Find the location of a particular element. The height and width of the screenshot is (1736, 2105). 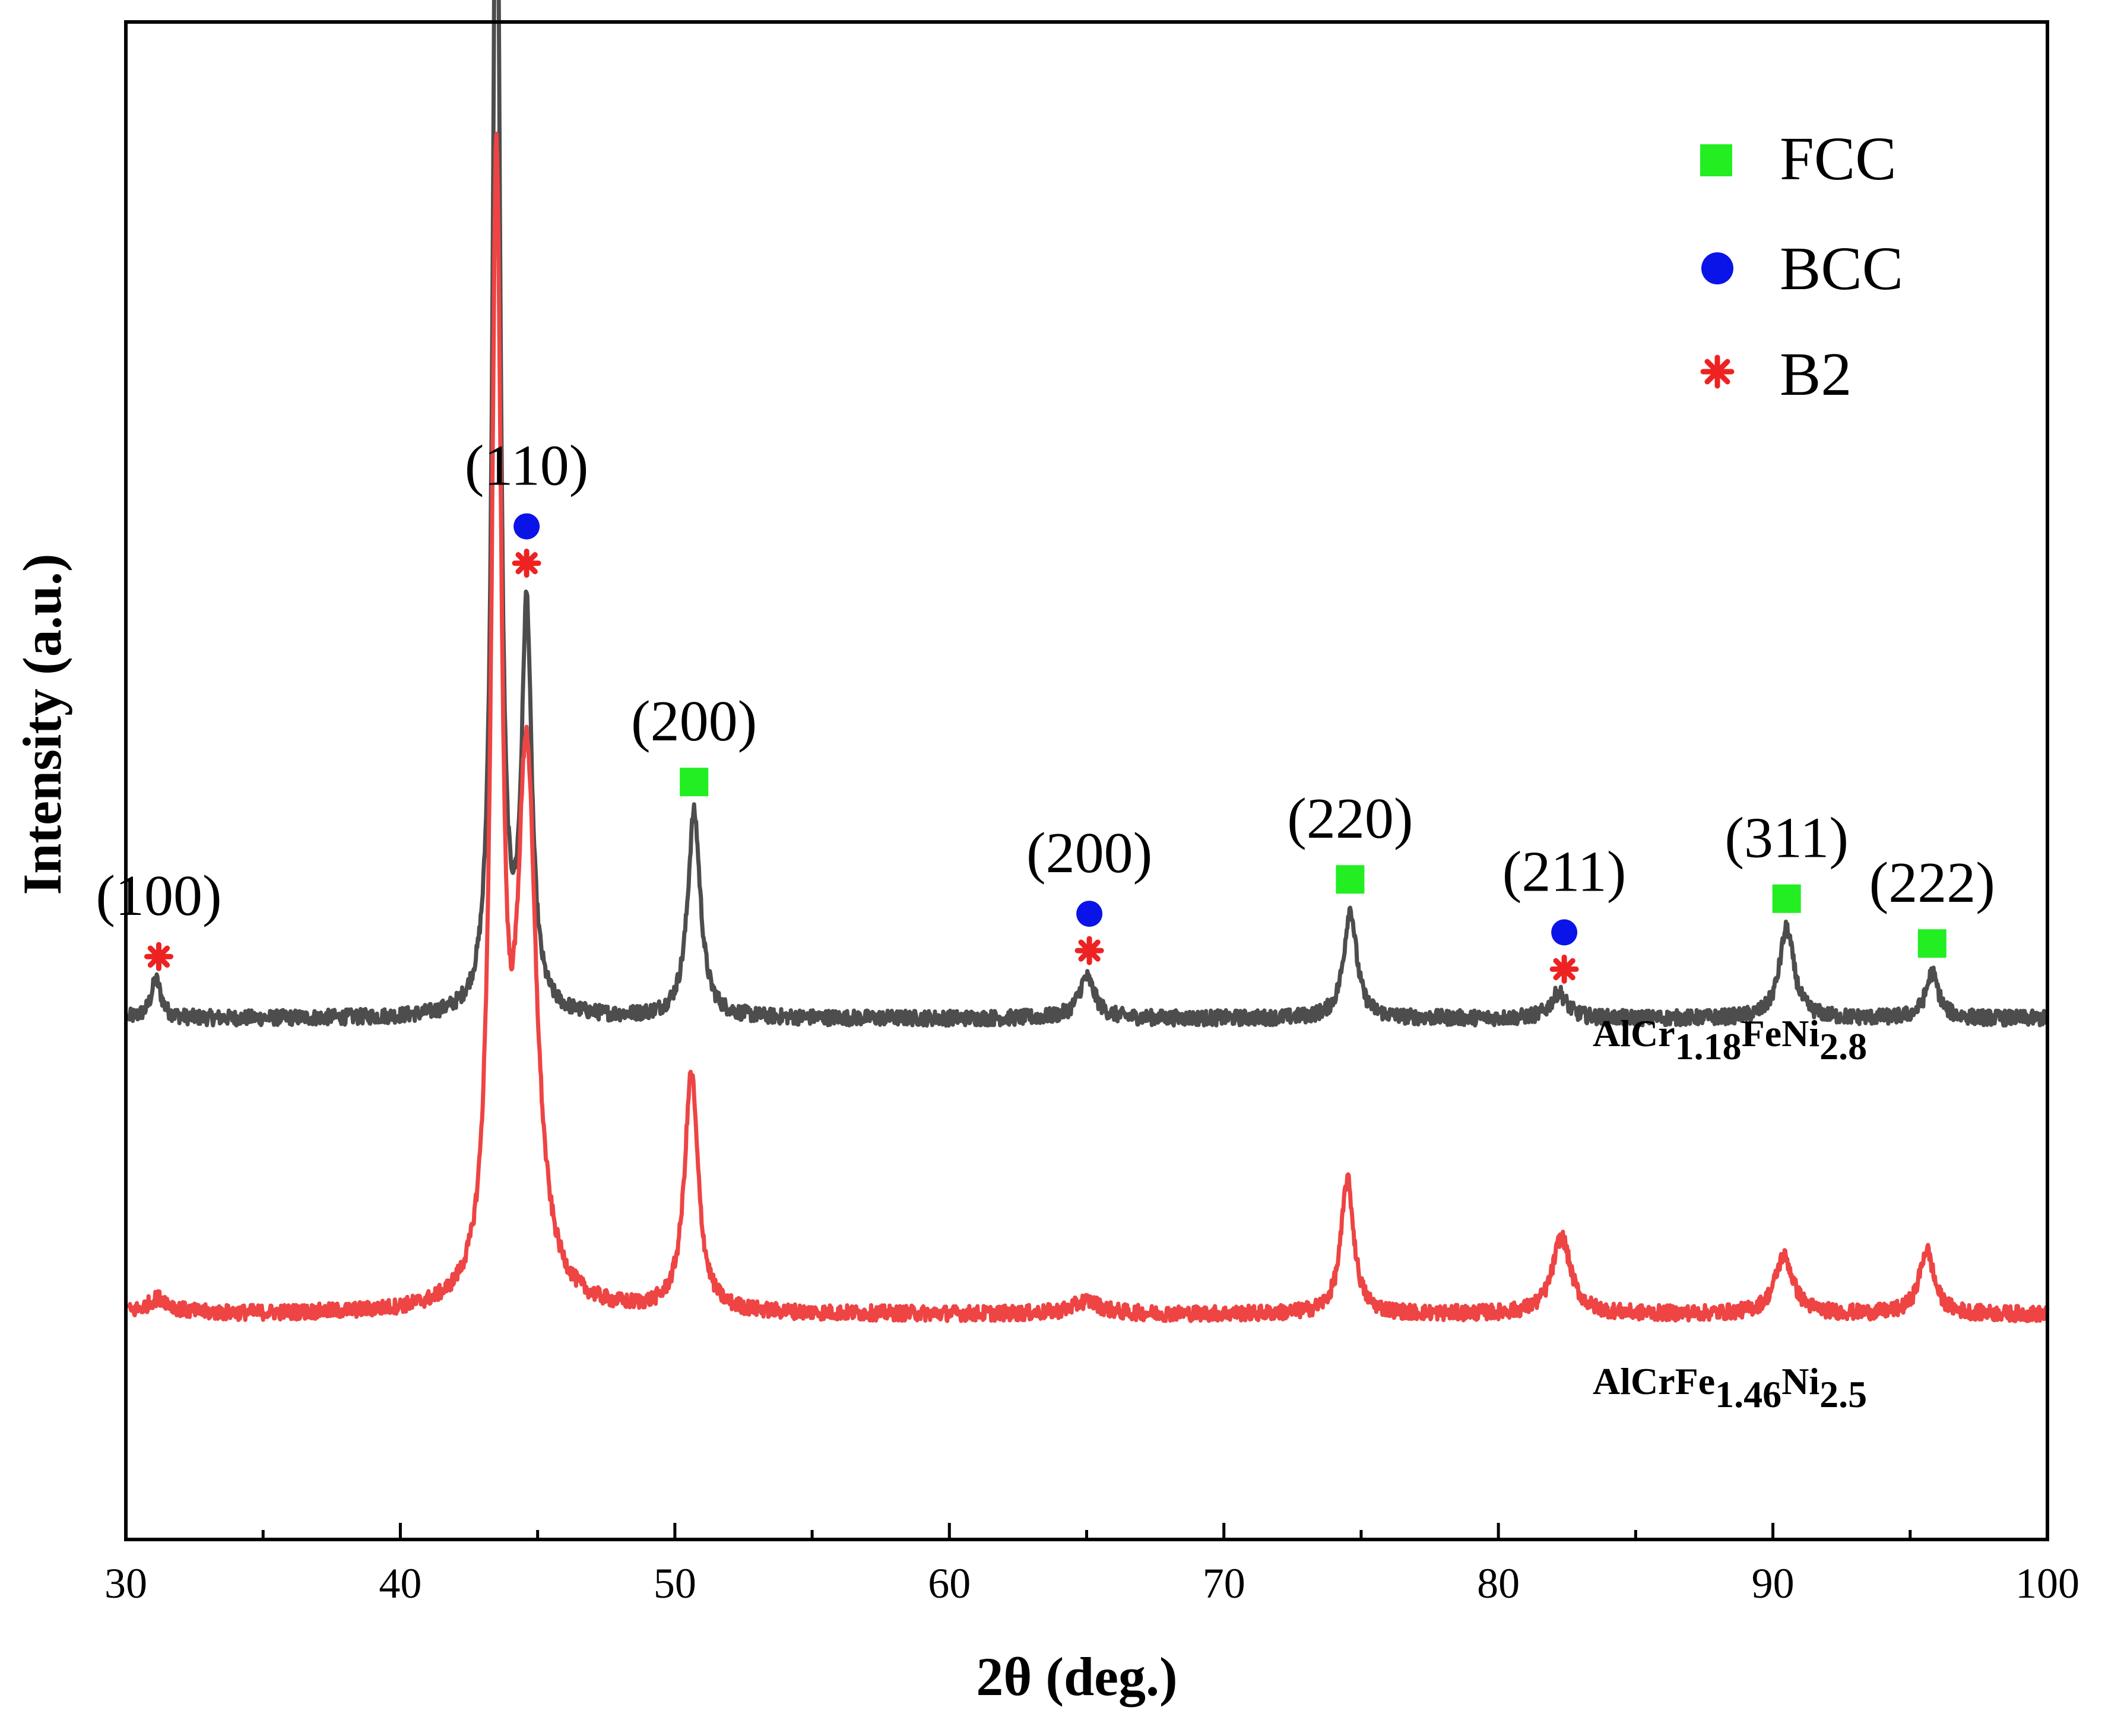

annotation-5-bcc-marker is located at coordinates (1089, 914).